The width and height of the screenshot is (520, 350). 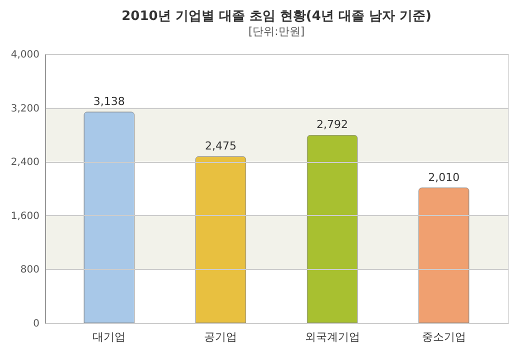 What do you see at coordinates (36, 324) in the screenshot?
I see `y-tick-label: 0` at bounding box center [36, 324].